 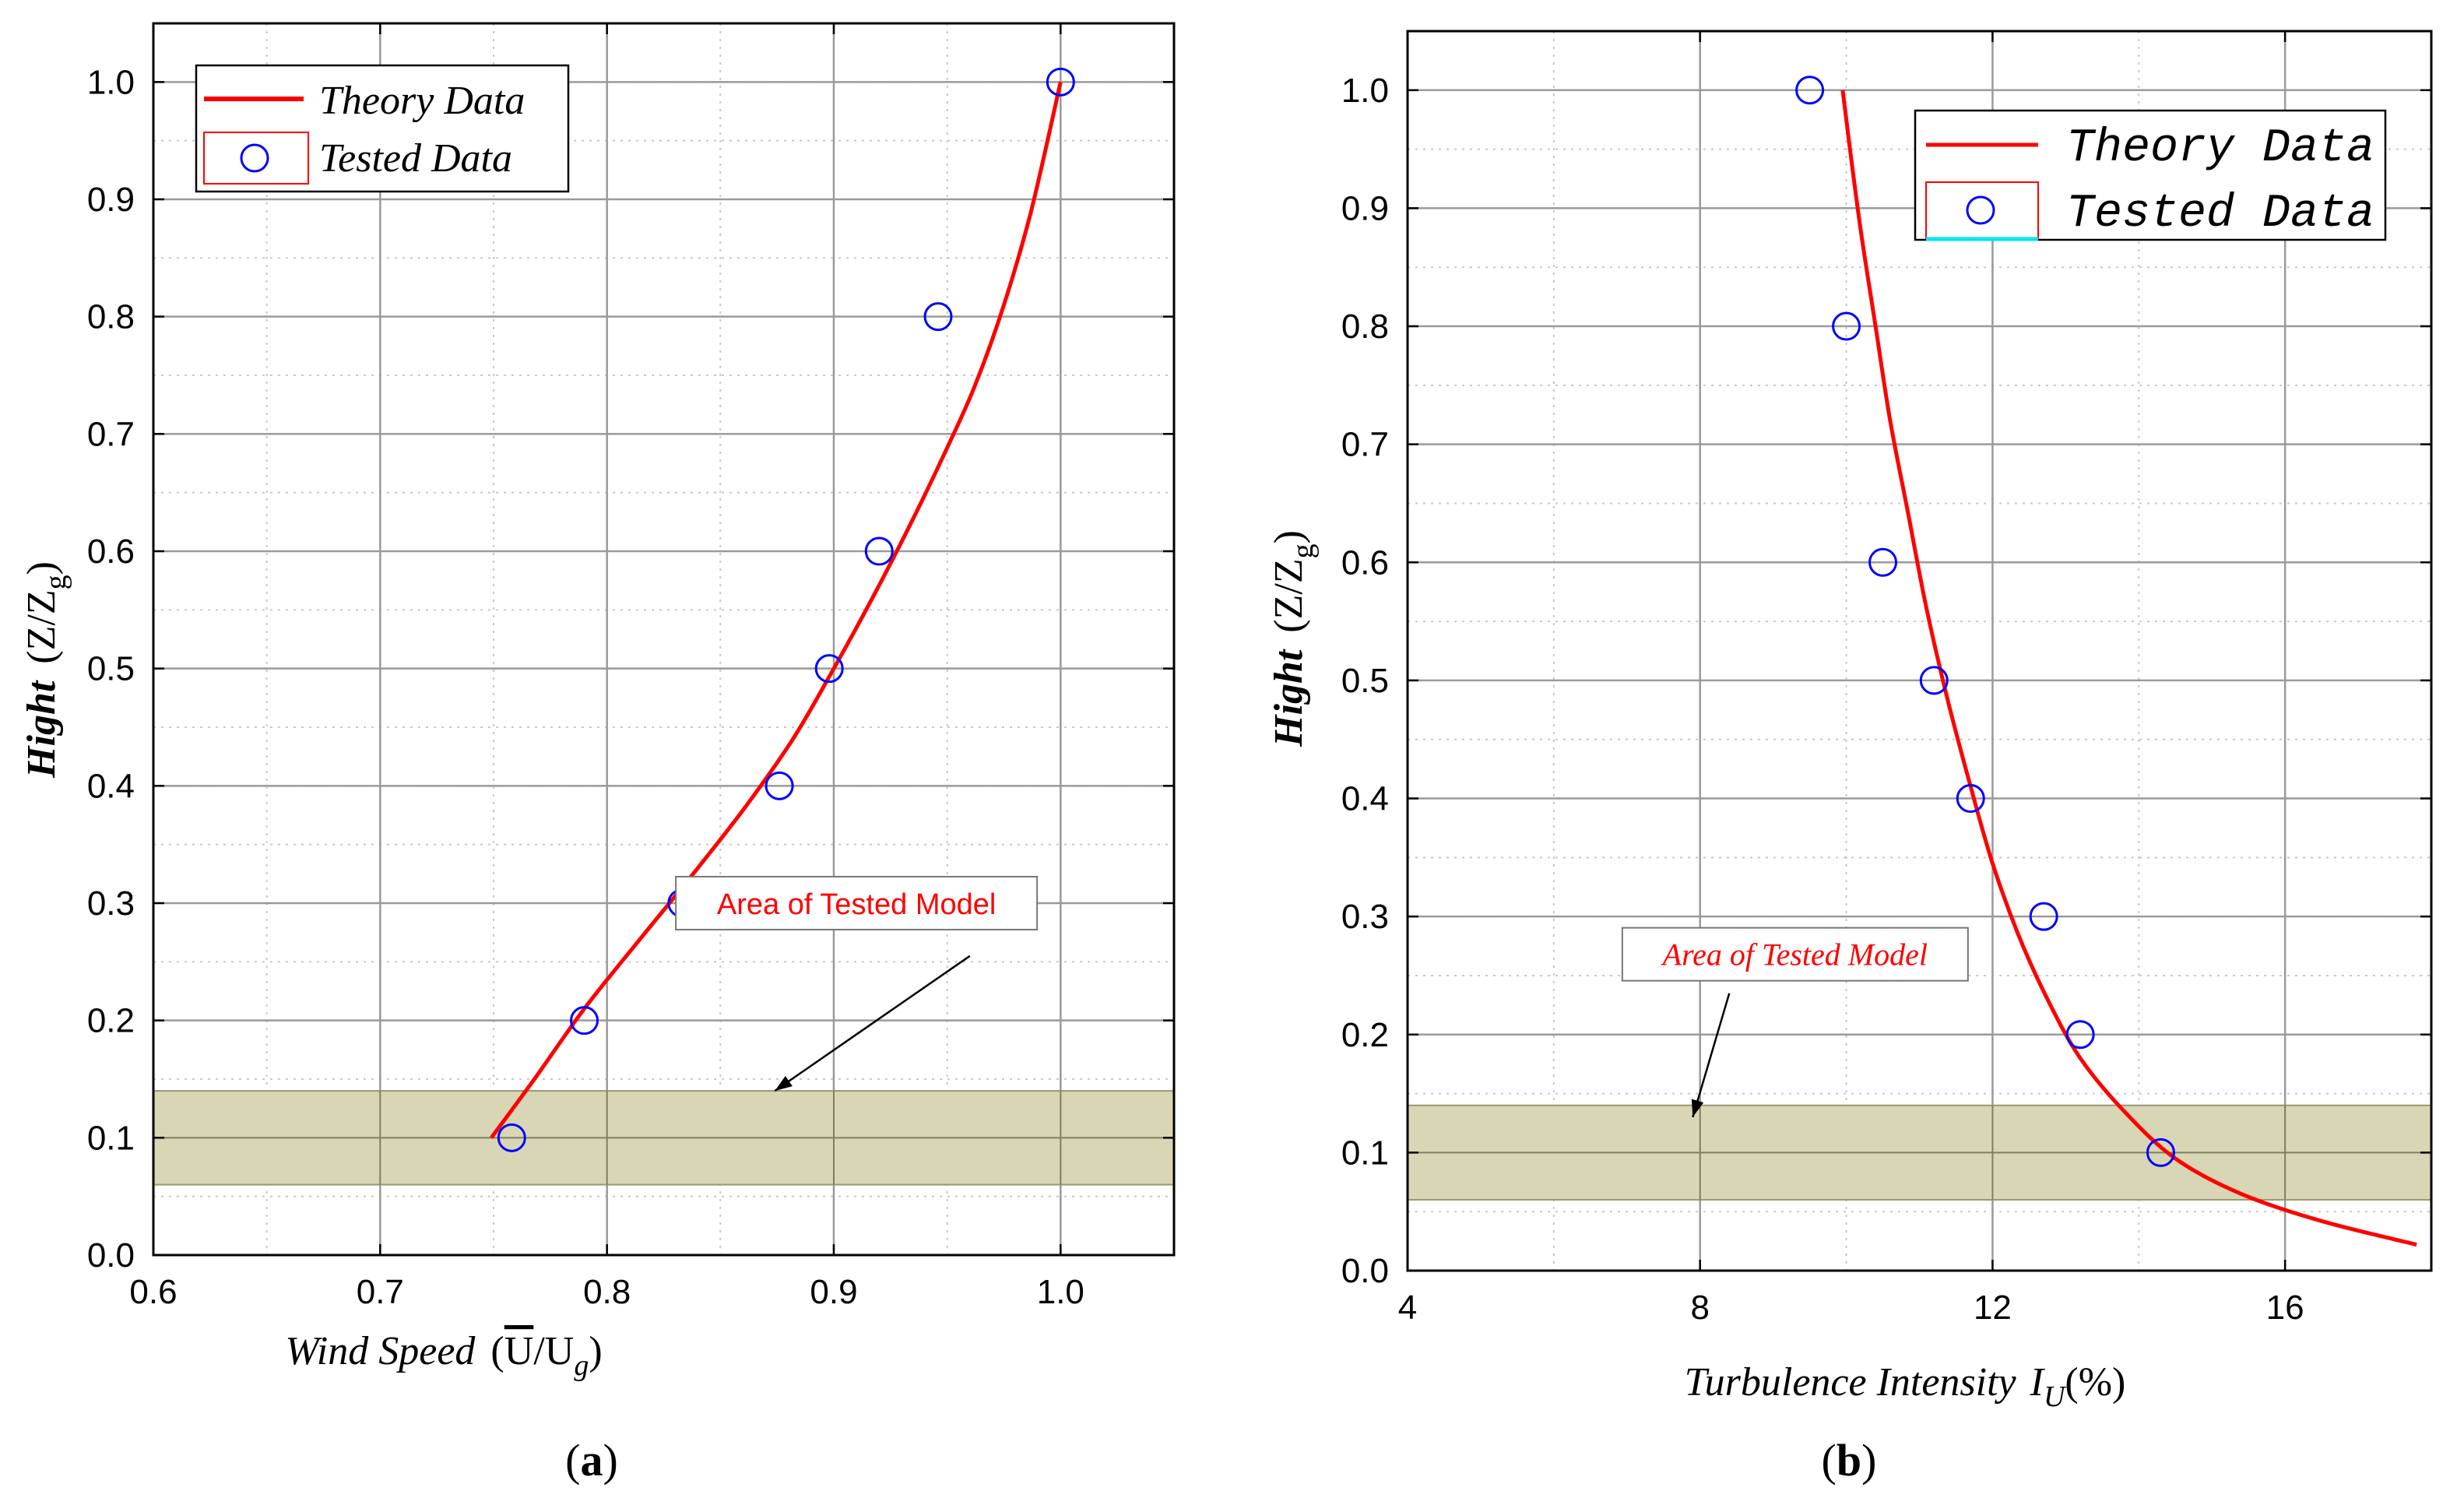 I want to click on x-tick-label: 0.6, so click(x=153, y=1292).